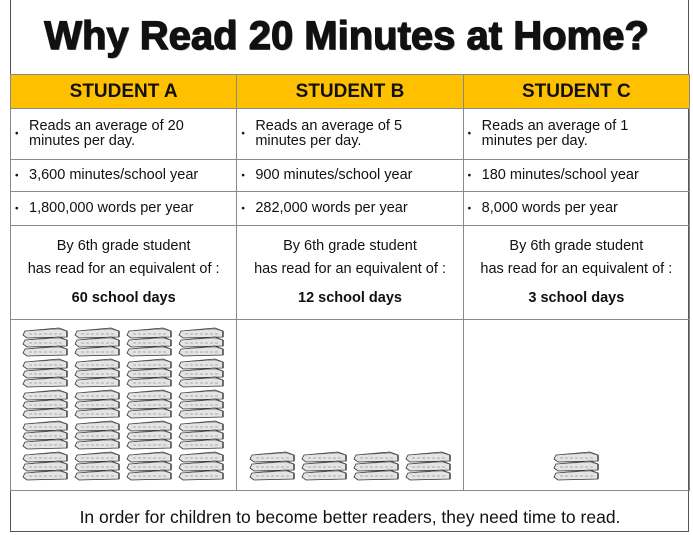  Describe the element at coordinates (350, 298) in the screenshot. I see `school-days: 12 school days` at that location.